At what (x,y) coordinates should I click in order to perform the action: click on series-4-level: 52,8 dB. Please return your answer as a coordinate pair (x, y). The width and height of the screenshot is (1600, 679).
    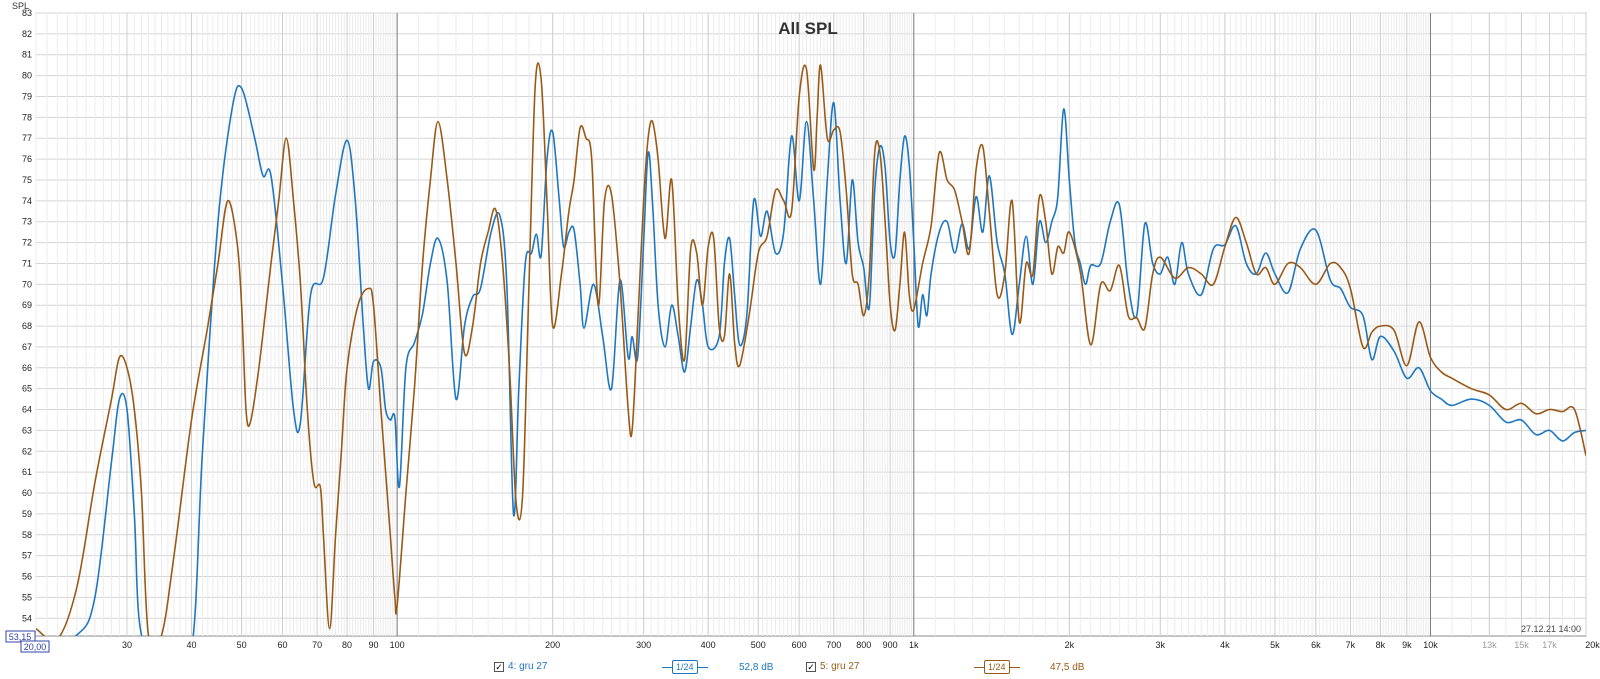
    Looking at the image, I should click on (756, 667).